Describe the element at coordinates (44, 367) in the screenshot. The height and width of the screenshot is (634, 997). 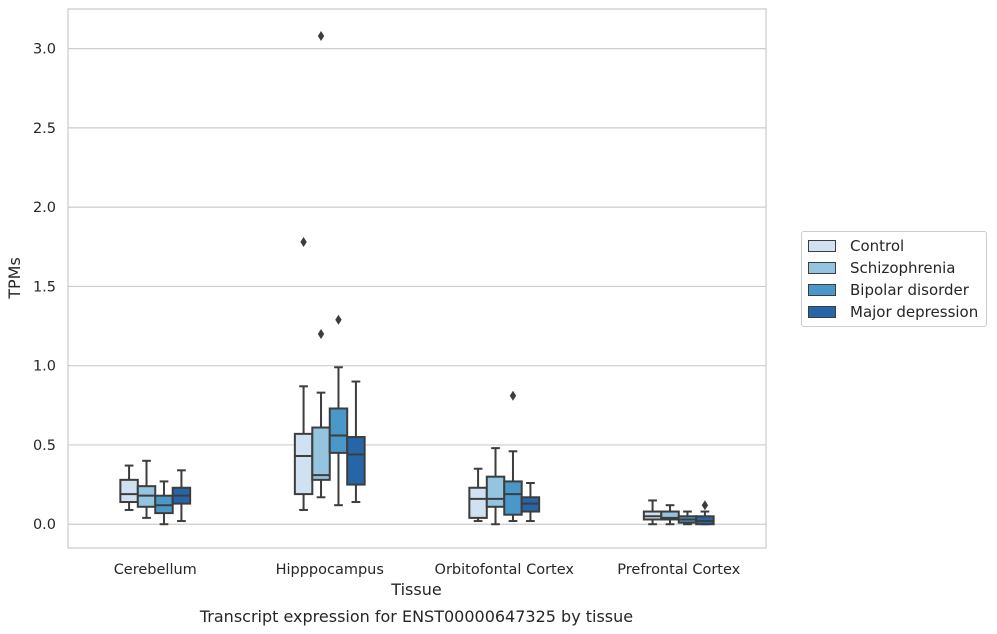
I see `y-tick-label: 1.0` at that location.